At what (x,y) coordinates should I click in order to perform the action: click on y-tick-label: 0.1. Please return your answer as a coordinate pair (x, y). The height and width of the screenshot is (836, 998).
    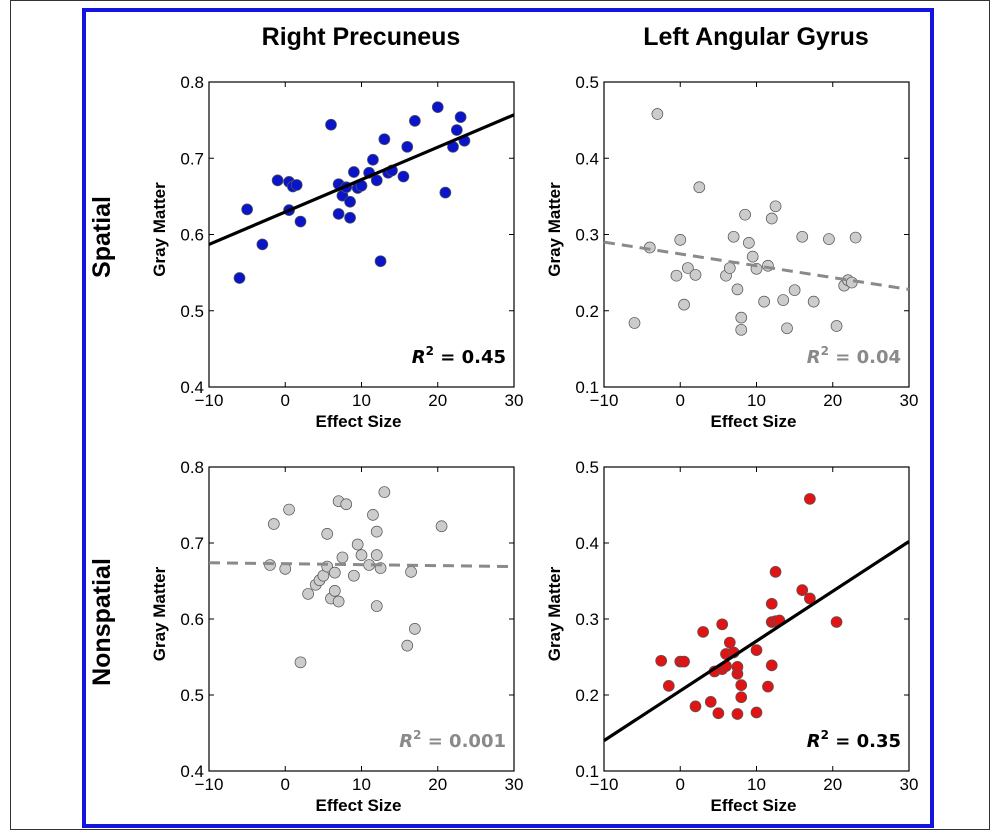
    Looking at the image, I should click on (587, 771).